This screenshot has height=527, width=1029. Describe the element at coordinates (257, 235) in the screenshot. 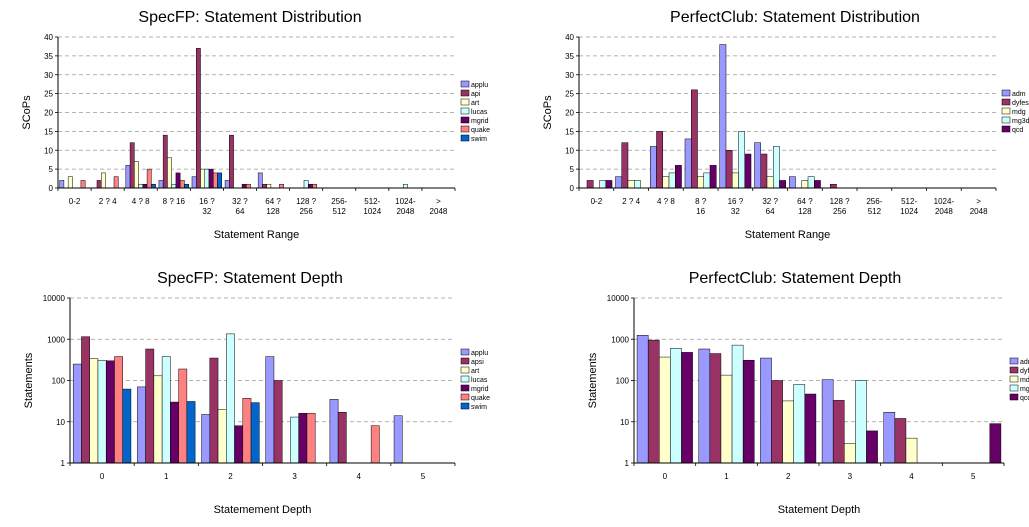

I see `x-axis-label: Statement Range` at that location.